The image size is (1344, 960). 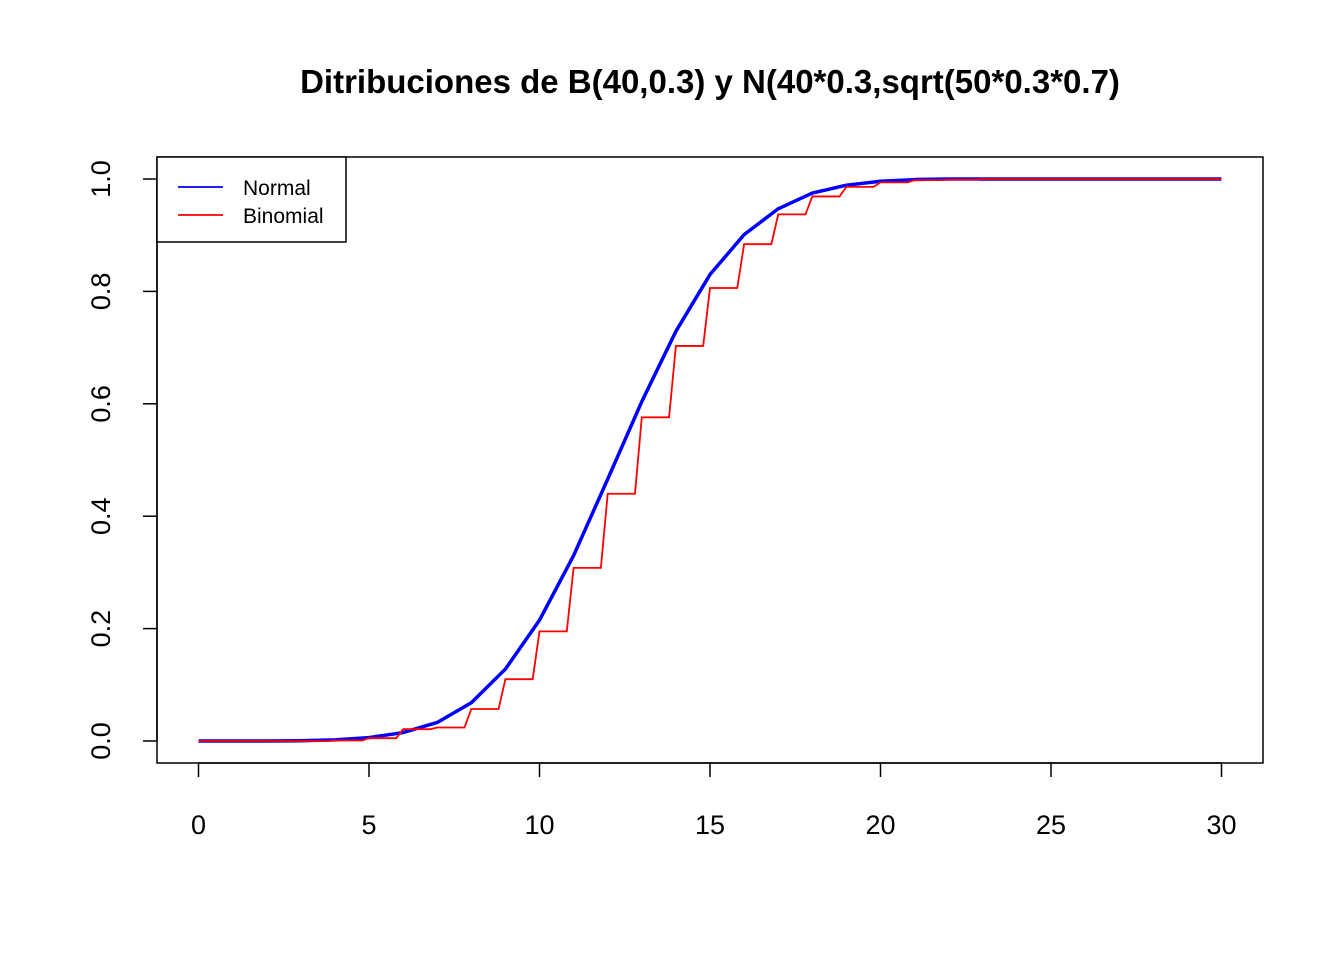 I want to click on x-tick-label: 15, so click(x=710, y=825).